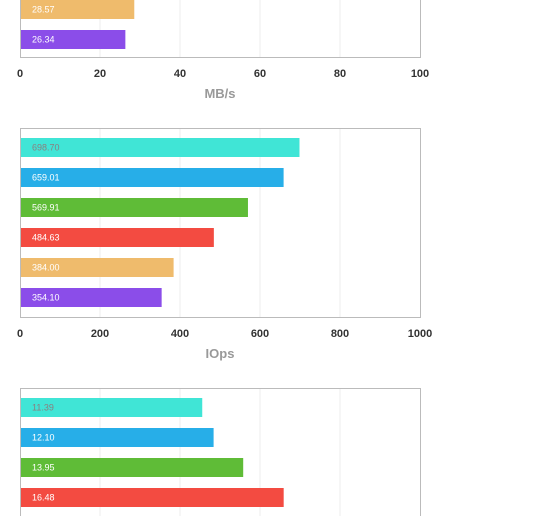 This screenshot has width=560, height=516. What do you see at coordinates (420, 74) in the screenshot?
I see `x-tick-label: 100` at bounding box center [420, 74].